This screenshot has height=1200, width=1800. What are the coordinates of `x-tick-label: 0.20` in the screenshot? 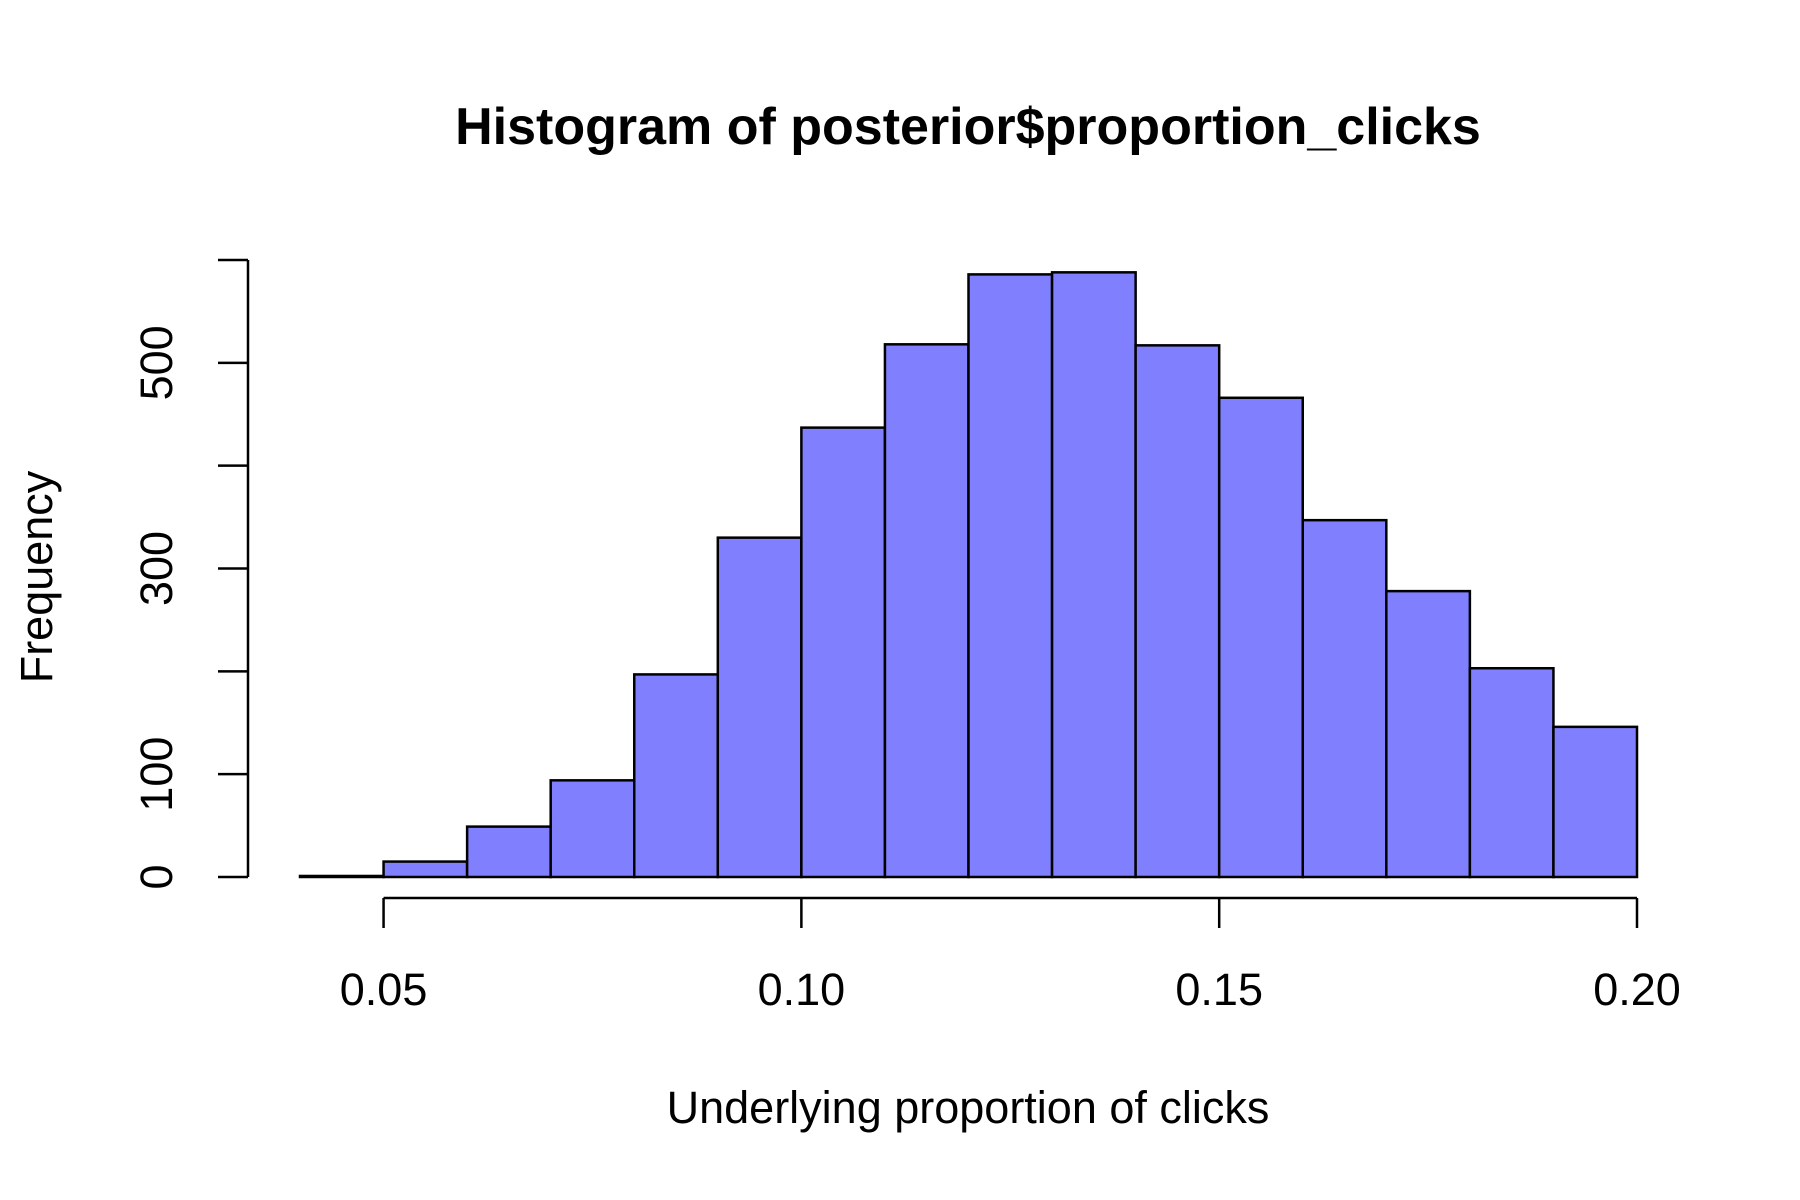 It's located at (1637, 989).